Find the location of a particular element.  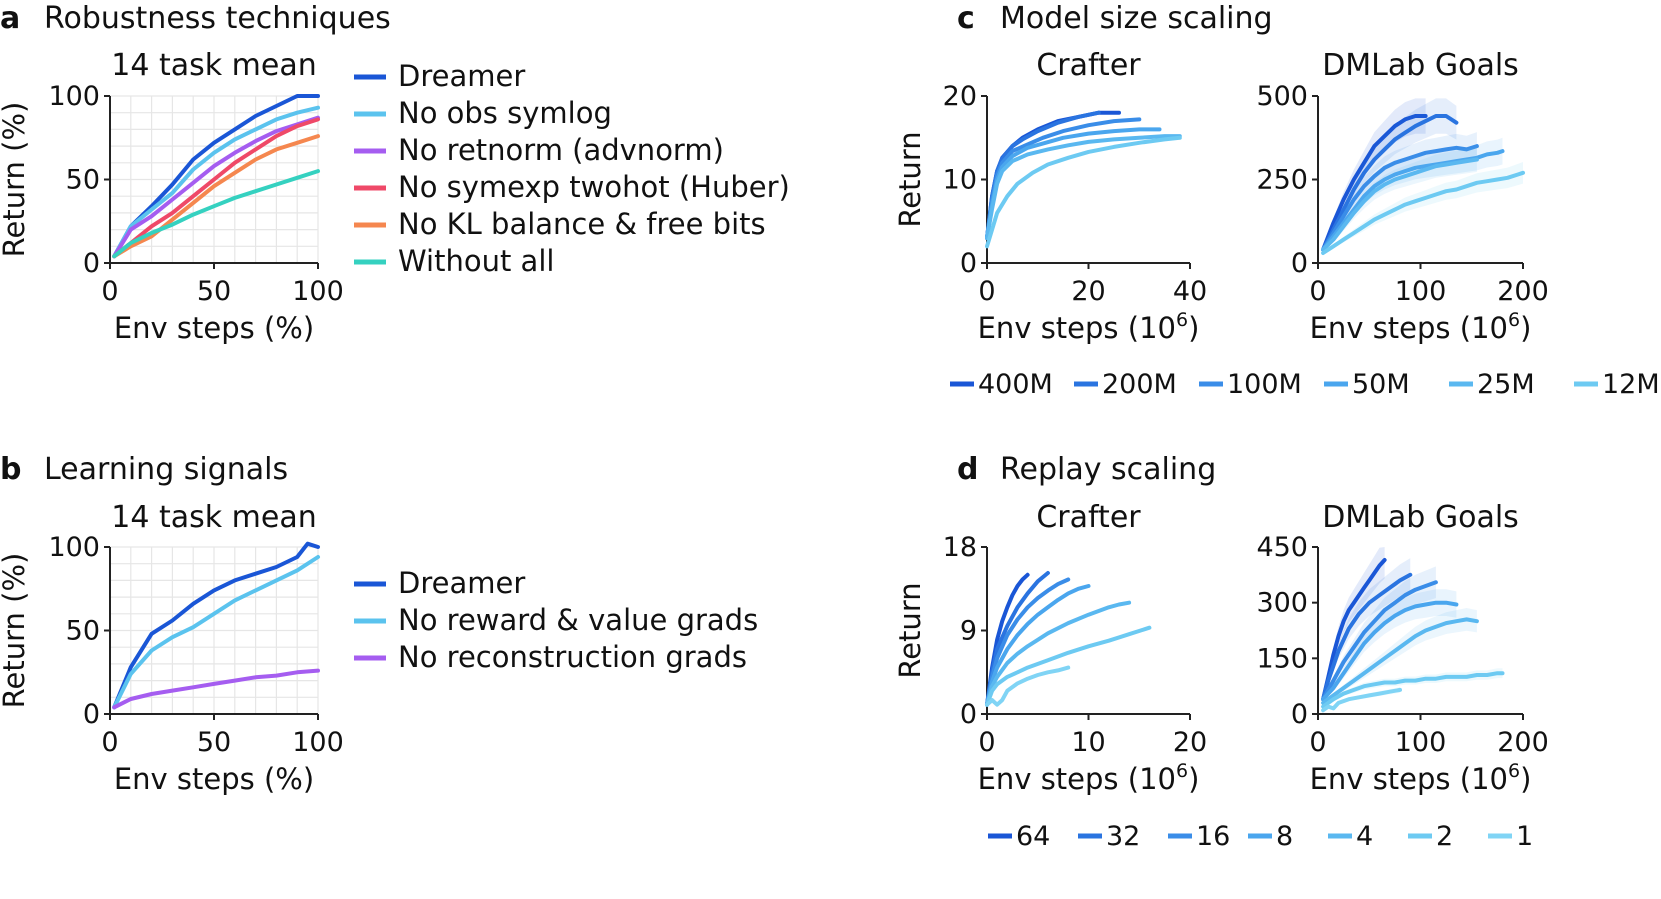

series-line-no-kl-balance-free-bits is located at coordinates (216, 196).